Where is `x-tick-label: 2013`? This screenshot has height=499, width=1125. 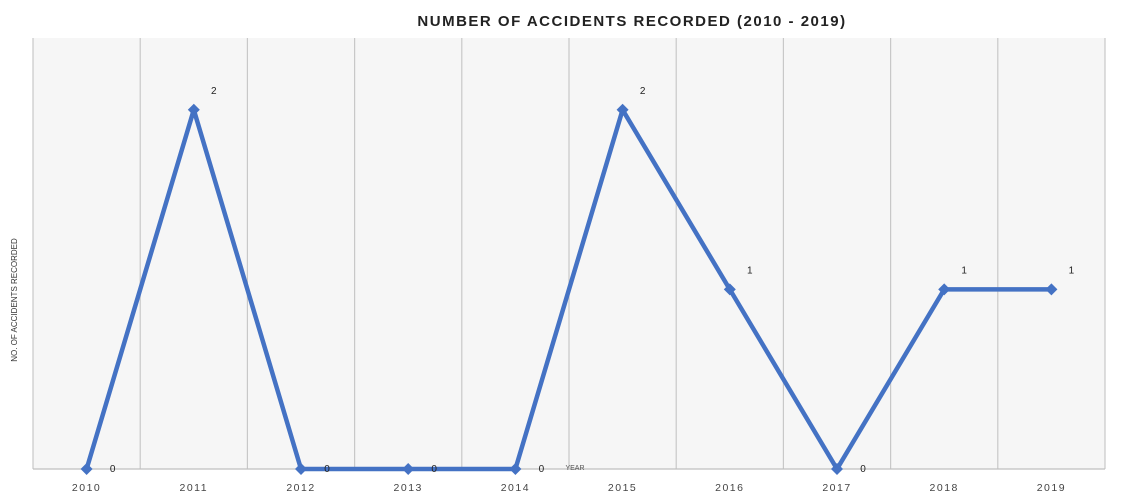 x-tick-label: 2013 is located at coordinates (408, 488).